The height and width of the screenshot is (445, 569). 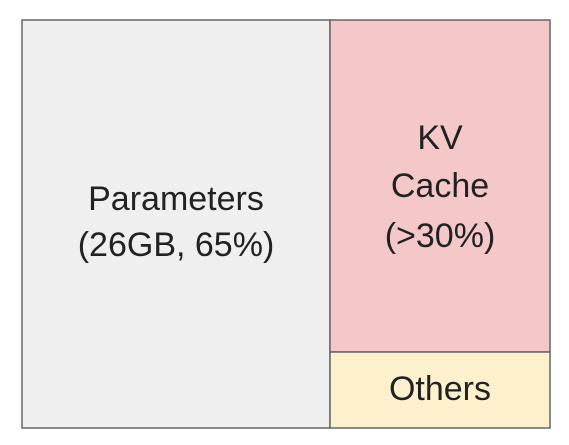 I want to click on kv-cache-label: Cache, so click(x=440, y=186).